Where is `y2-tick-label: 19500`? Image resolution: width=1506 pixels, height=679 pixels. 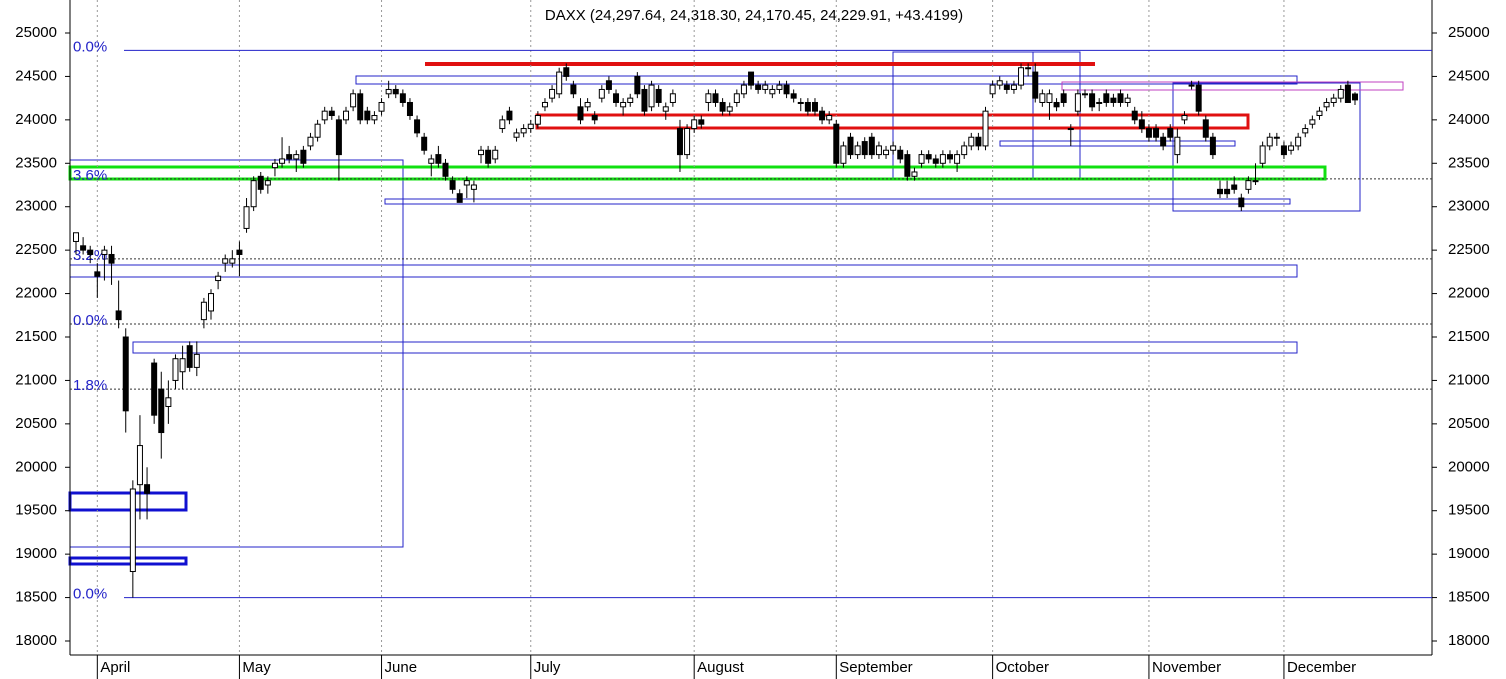
y2-tick-label: 19500 is located at coordinates (1469, 510).